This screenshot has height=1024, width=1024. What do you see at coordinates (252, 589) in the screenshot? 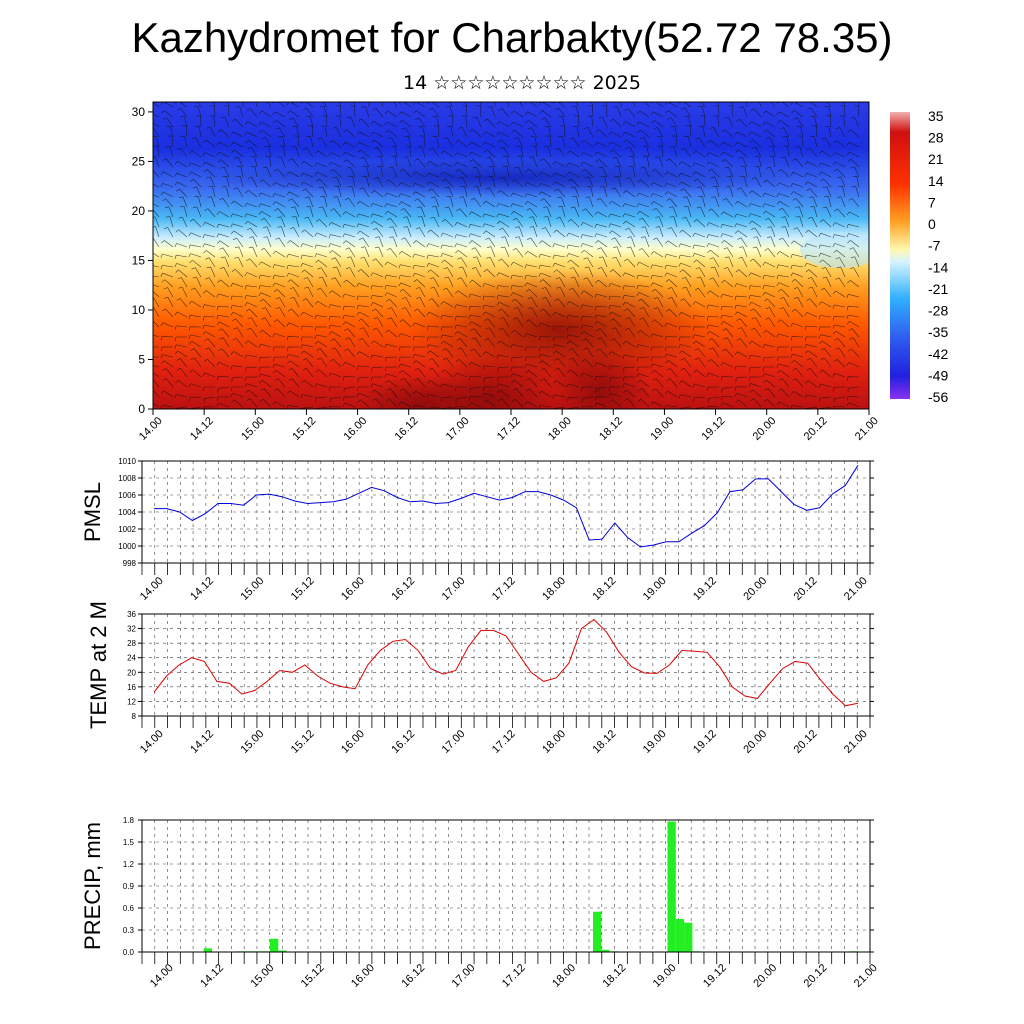
I see `x-tick-label: 15.00` at bounding box center [252, 589].